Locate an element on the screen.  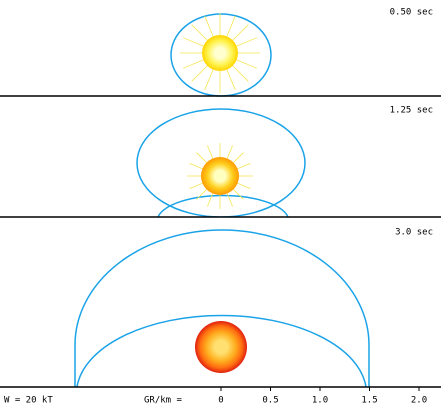
axis-label: GR/km = is located at coordinates (163, 401).